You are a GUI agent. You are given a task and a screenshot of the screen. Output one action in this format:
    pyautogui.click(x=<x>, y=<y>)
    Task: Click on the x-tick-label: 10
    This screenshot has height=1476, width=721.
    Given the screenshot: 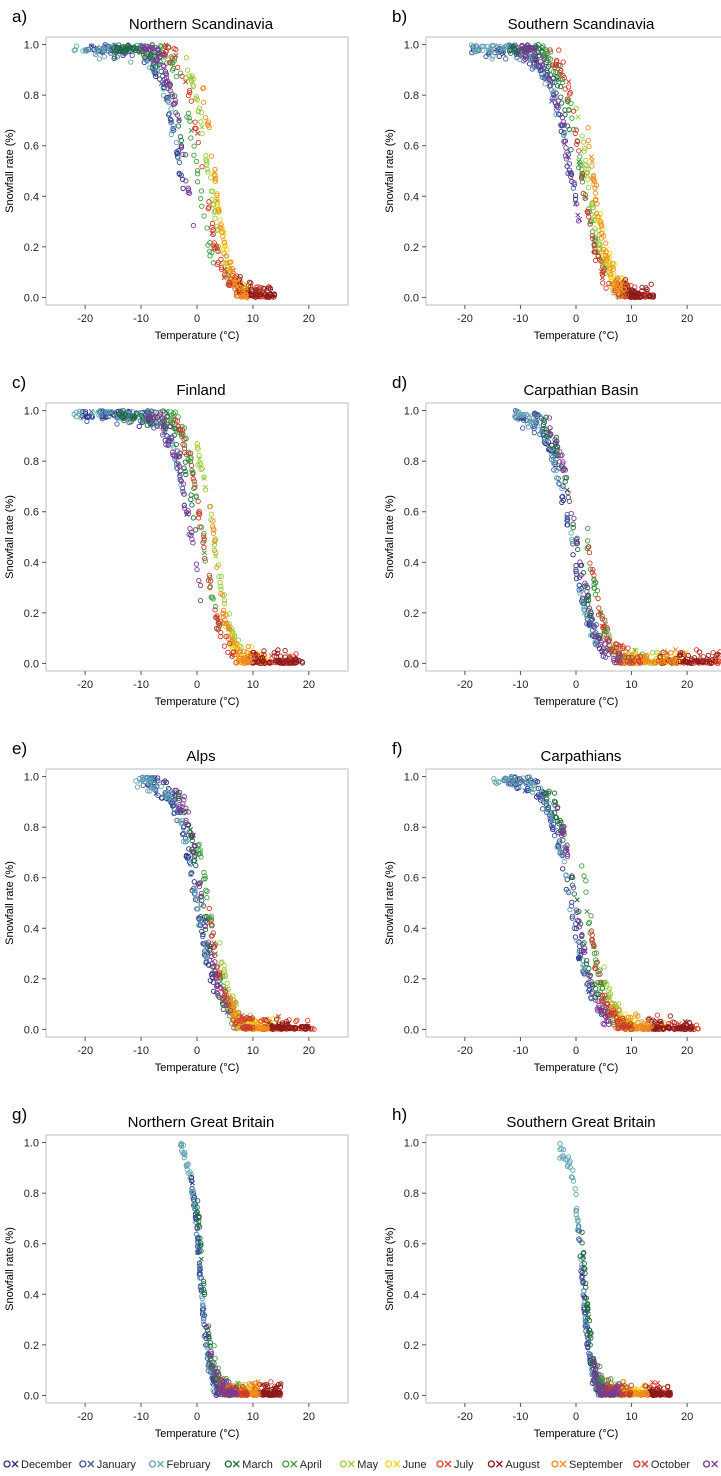 What is the action you would take?
    pyautogui.click(x=631, y=1051)
    